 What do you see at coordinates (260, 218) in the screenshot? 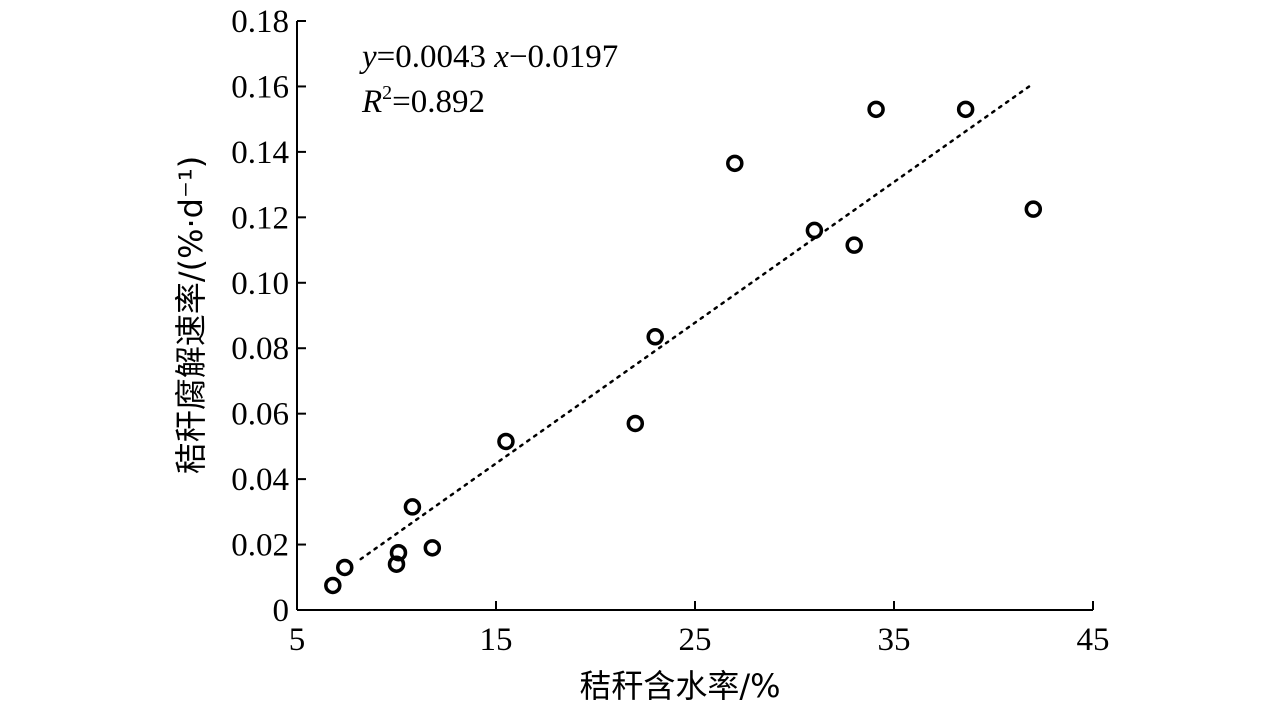
I see `y-tick-label: 0.12` at bounding box center [260, 218].